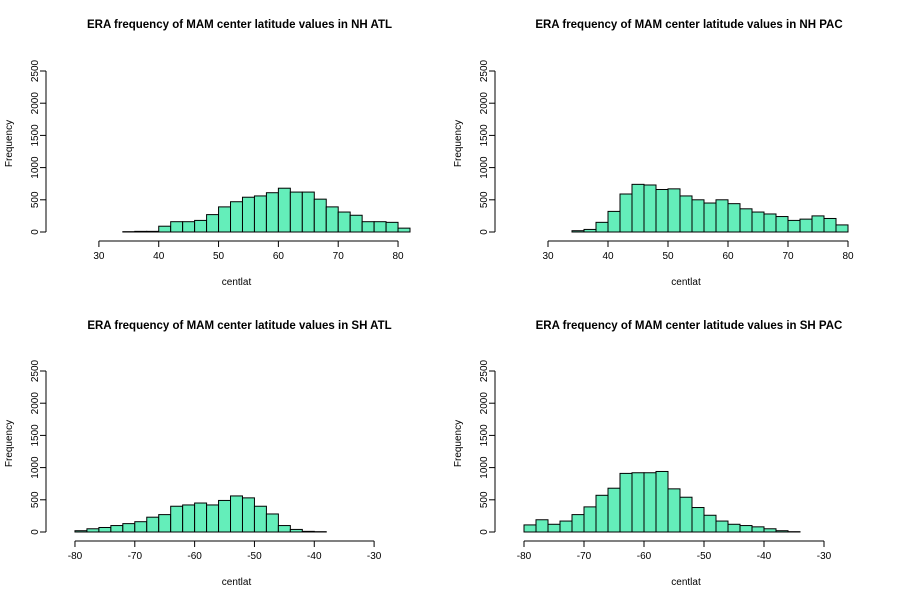  What do you see at coordinates (608, 256) in the screenshot?
I see `x-tick-label: 40` at bounding box center [608, 256].